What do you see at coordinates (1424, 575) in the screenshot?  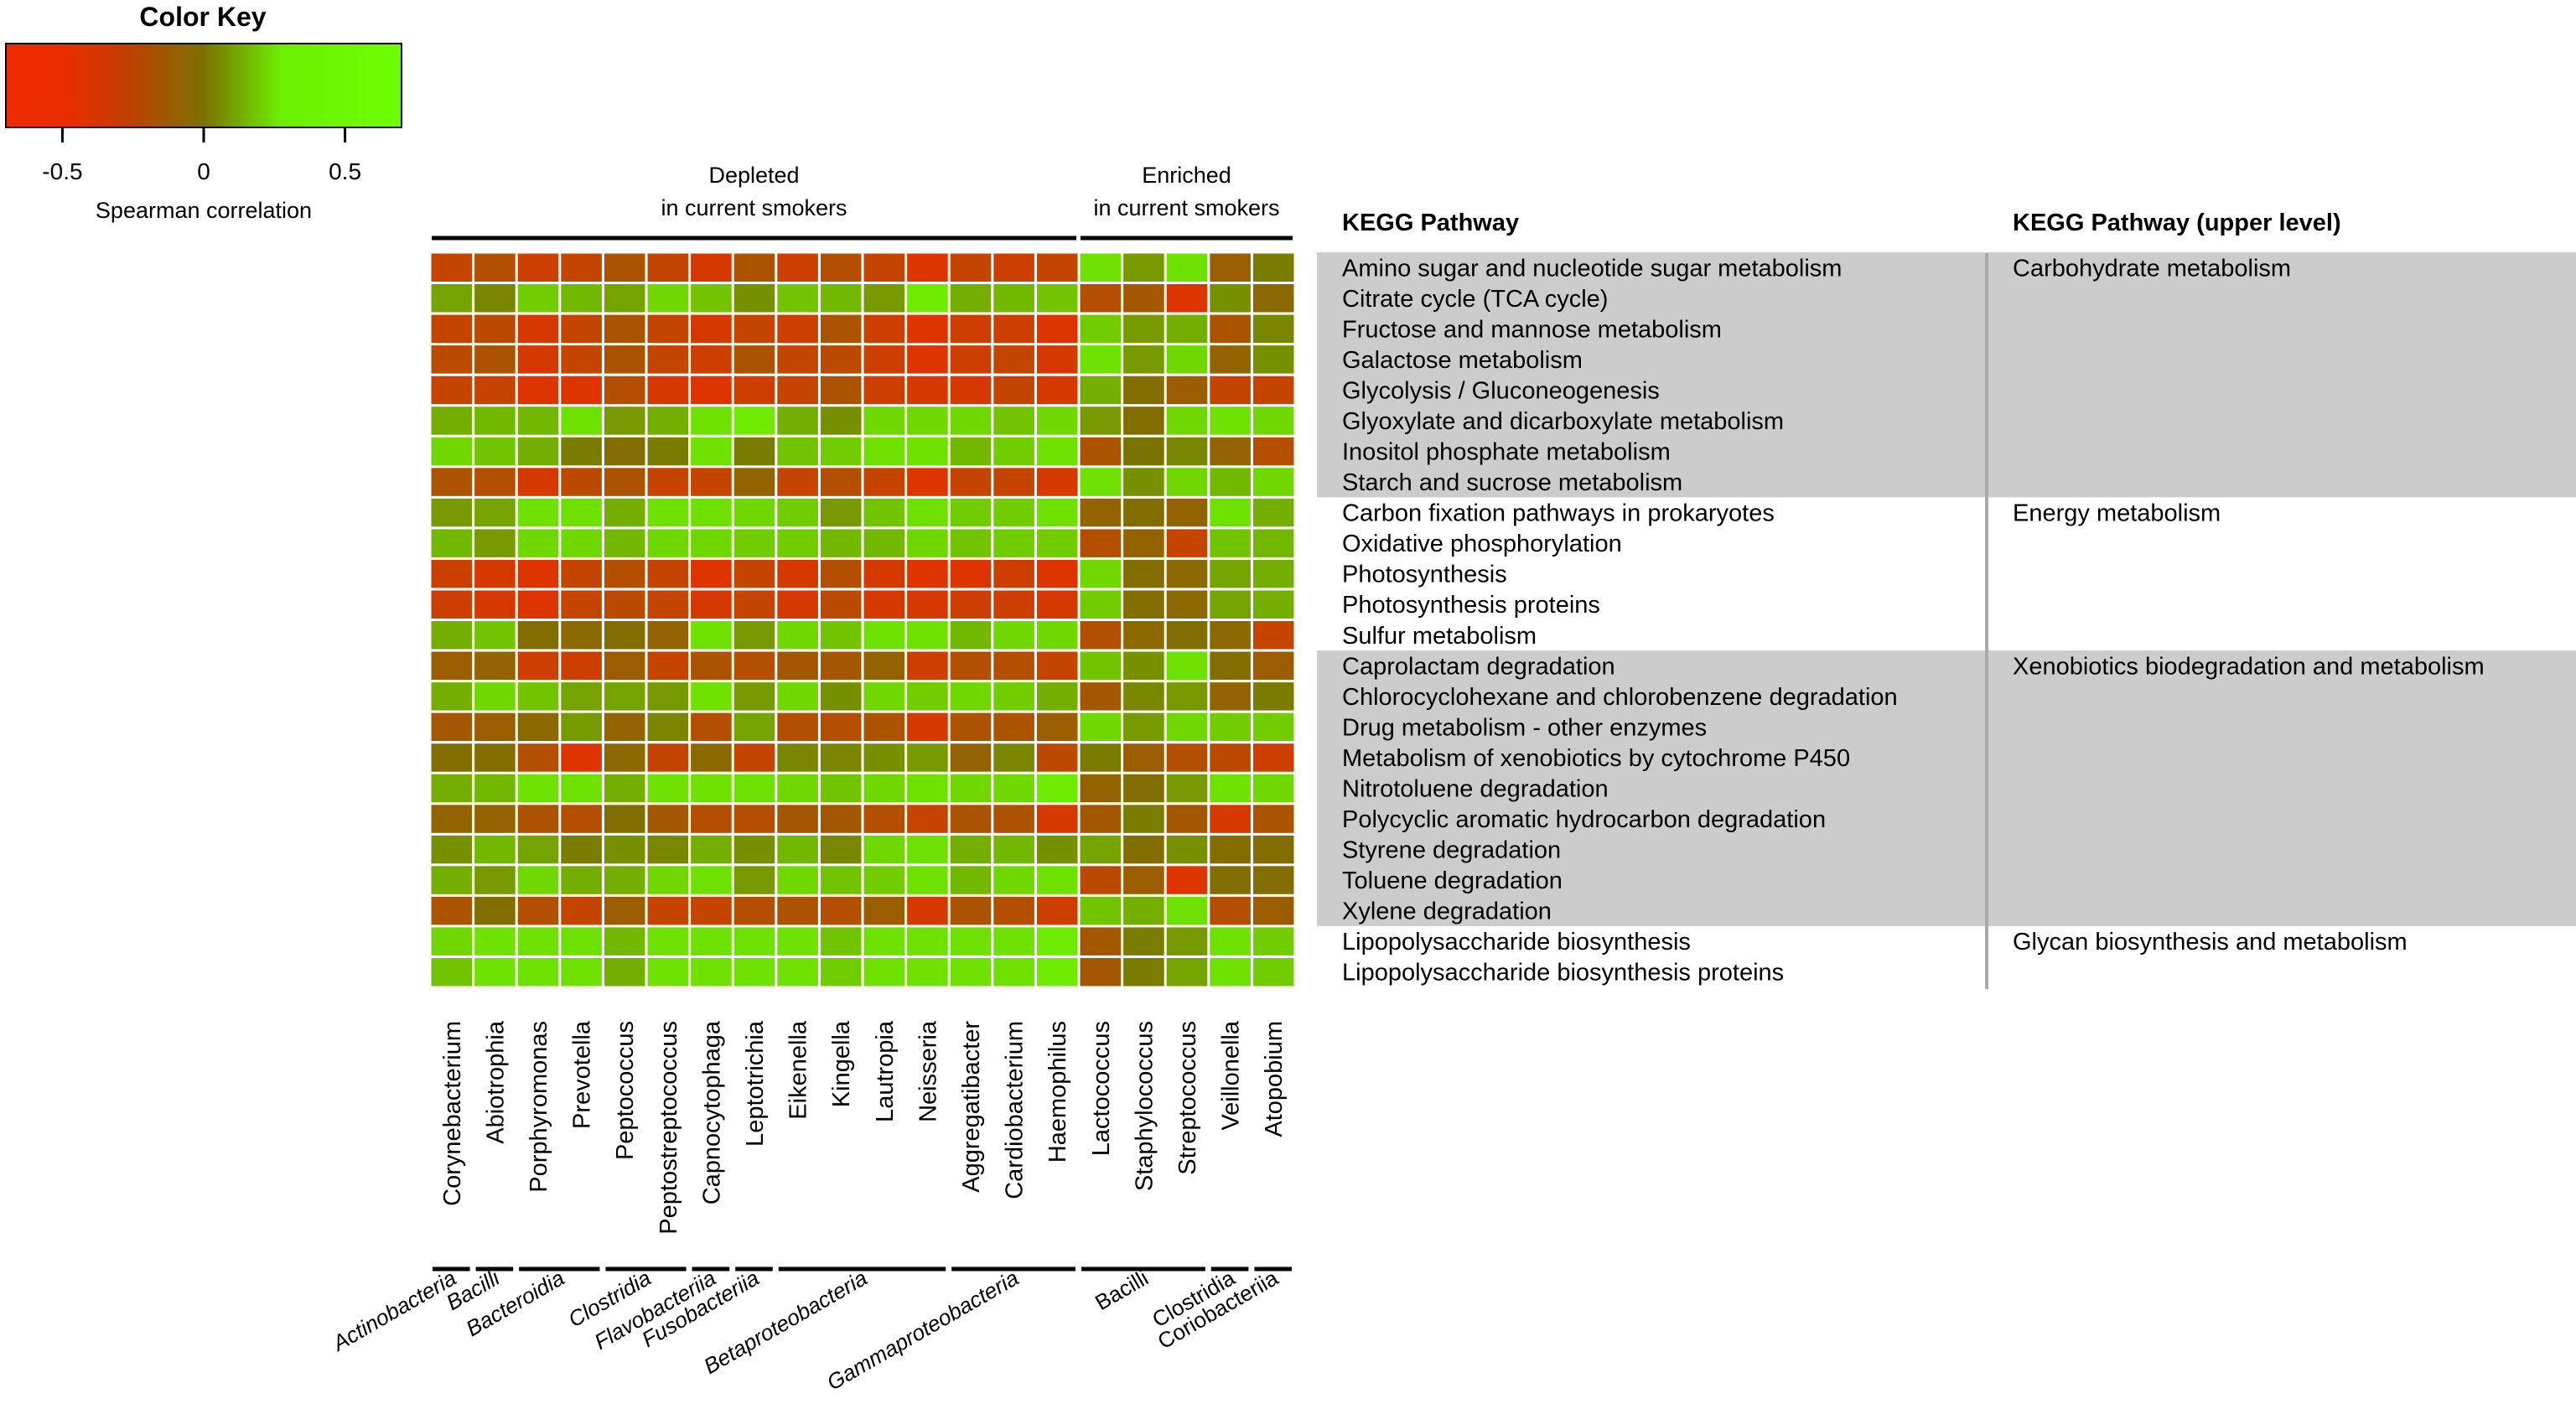 I see `kegg-pathway-row: Photosynthesis` at bounding box center [1424, 575].